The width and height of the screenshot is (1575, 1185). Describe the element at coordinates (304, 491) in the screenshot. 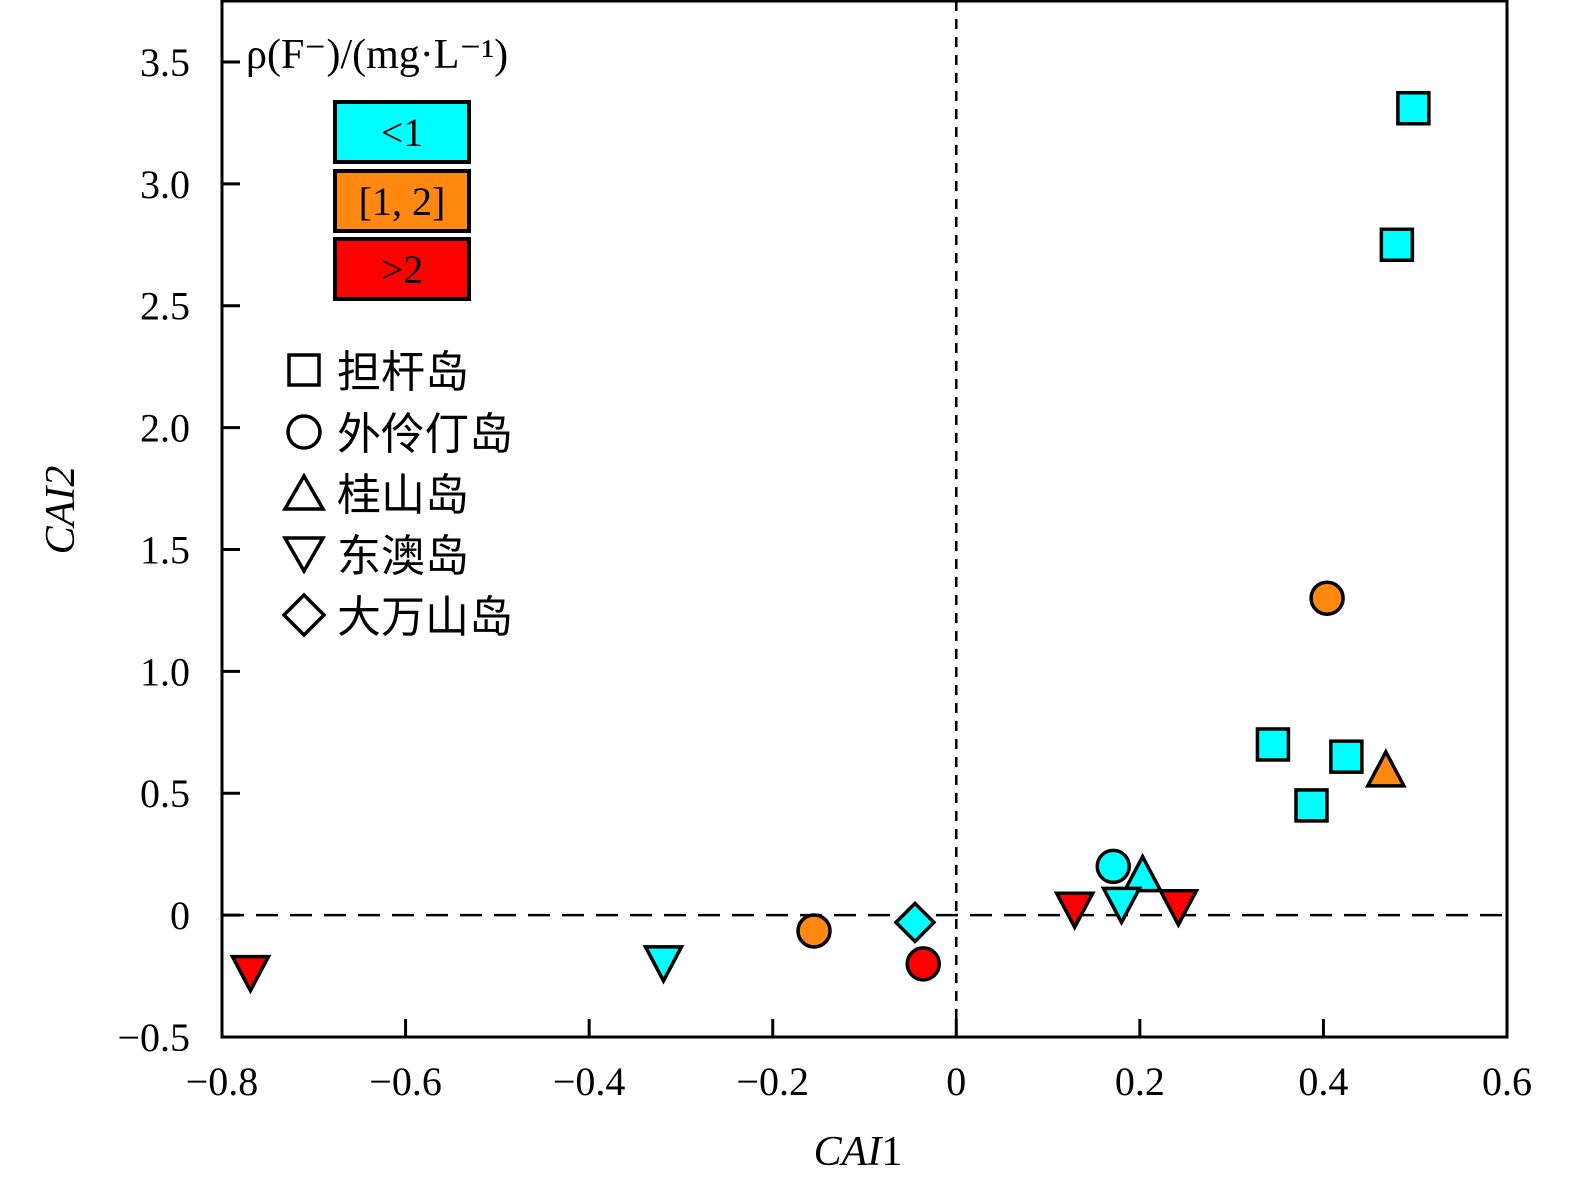

I see `triangle-up-icon` at that location.